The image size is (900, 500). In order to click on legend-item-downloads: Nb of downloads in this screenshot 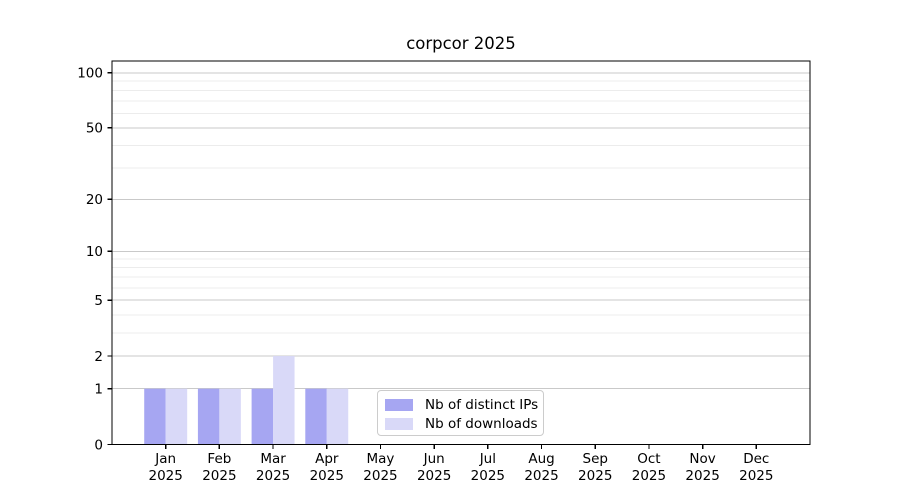, I will do `click(461, 423)`.